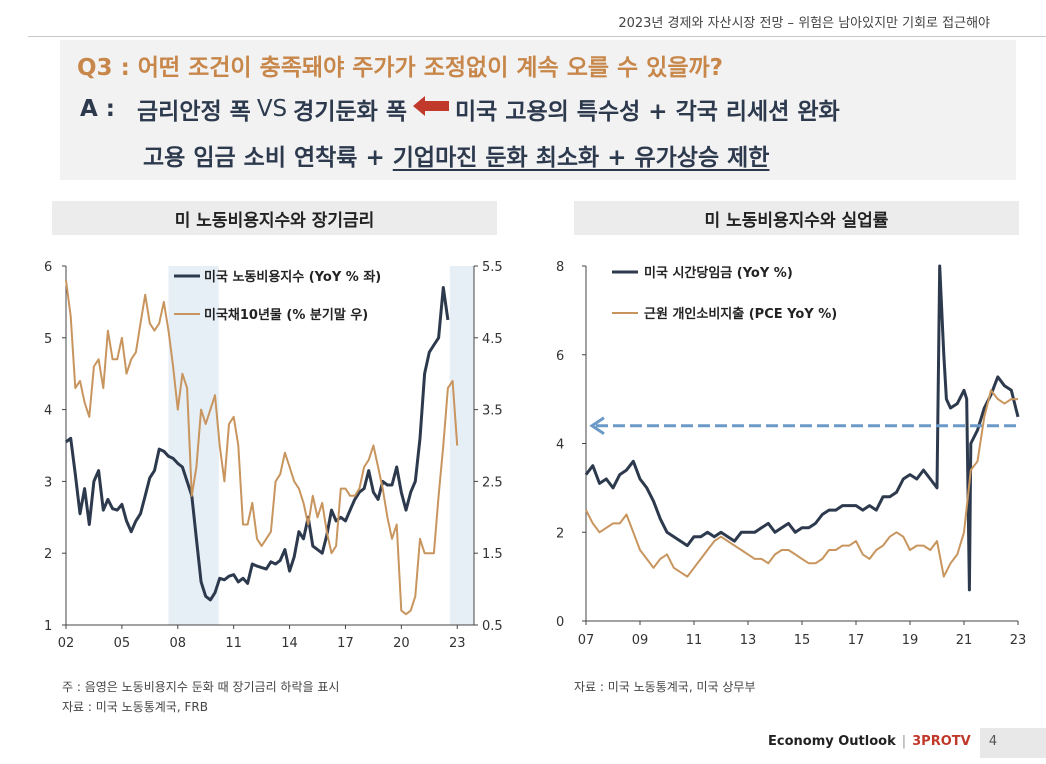 Image resolution: width=1046 pixels, height=764 pixels. Describe the element at coordinates (201, 687) in the screenshot. I see `left-chart-note: 주 : 음영은 노동비용지수 둔화 때 장기금리 하락을 표시` at that location.